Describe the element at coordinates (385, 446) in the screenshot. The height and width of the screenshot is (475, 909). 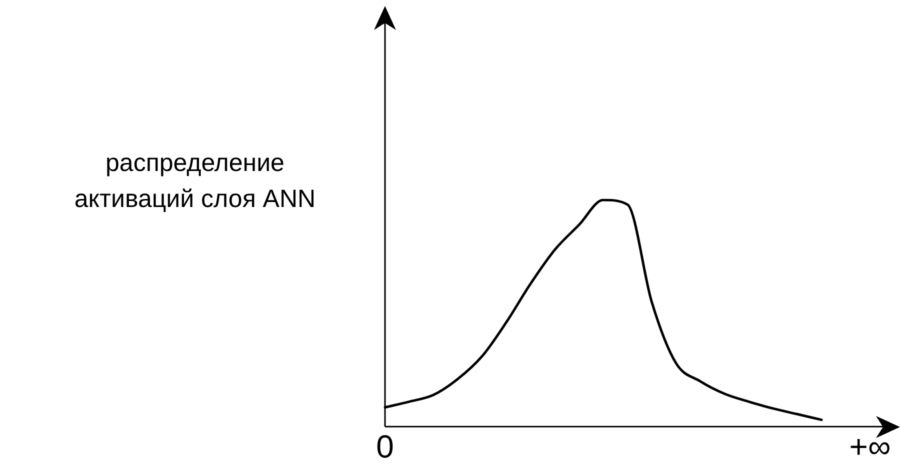
I see `x-tick-label: 0` at that location.